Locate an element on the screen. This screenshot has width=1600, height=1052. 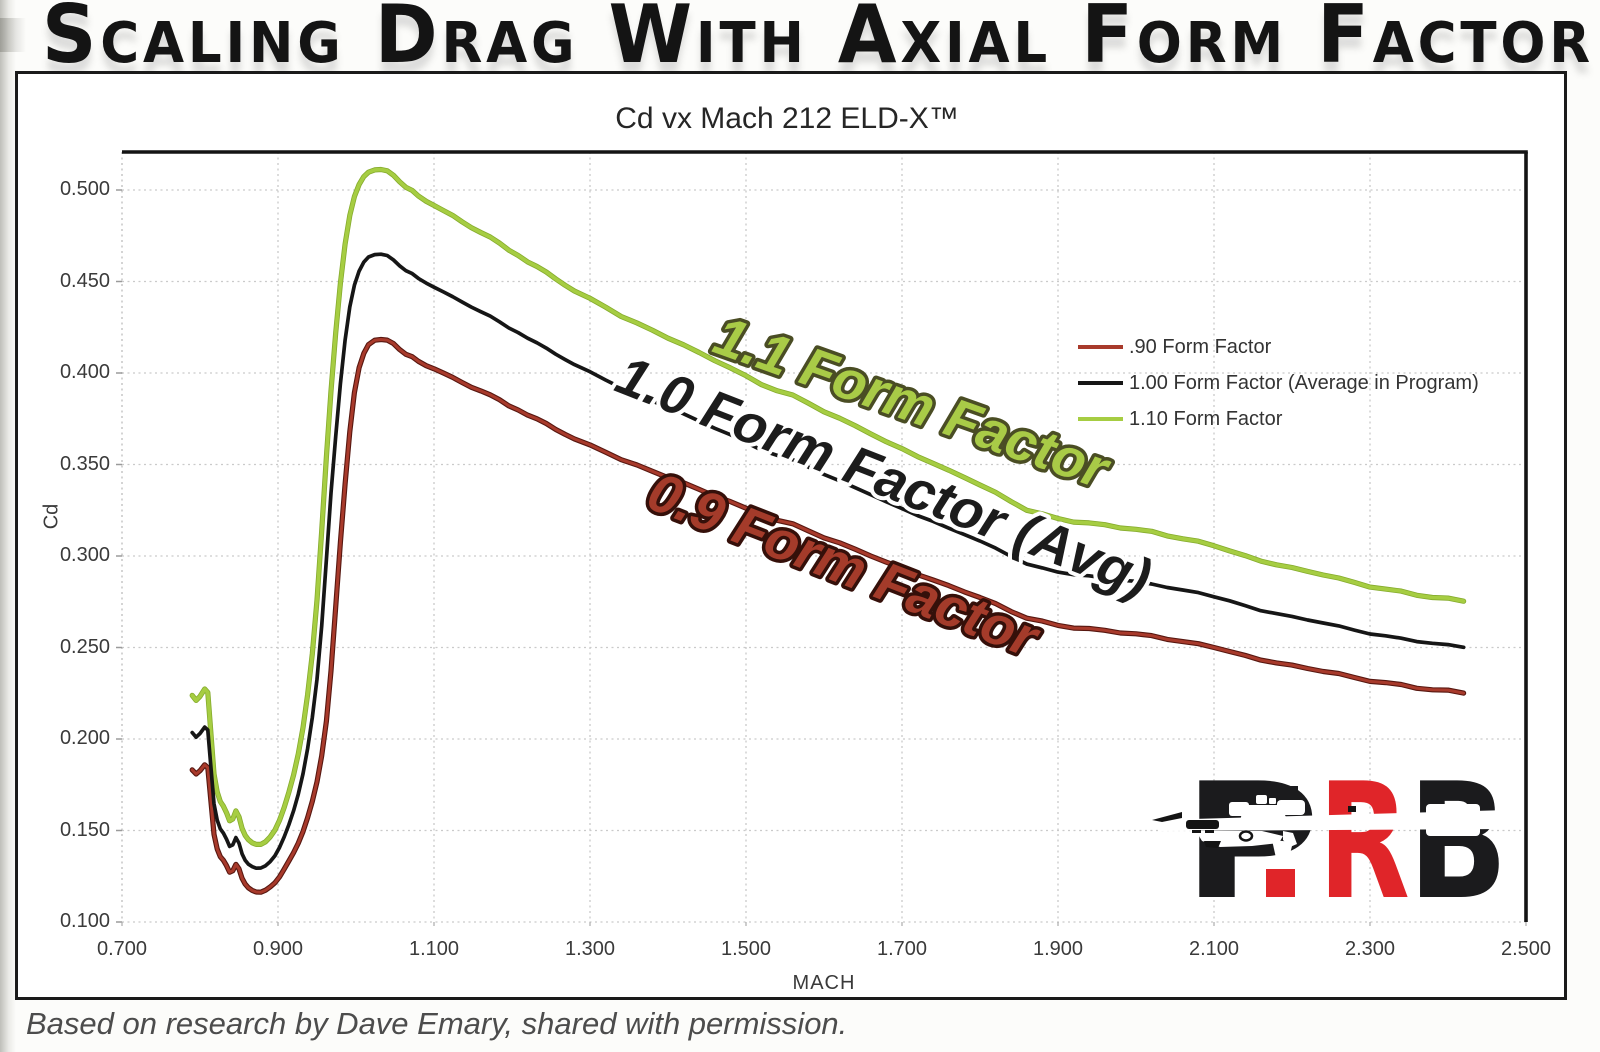
legend-label-110: 1.10 Form Factor is located at coordinates (1206, 418).